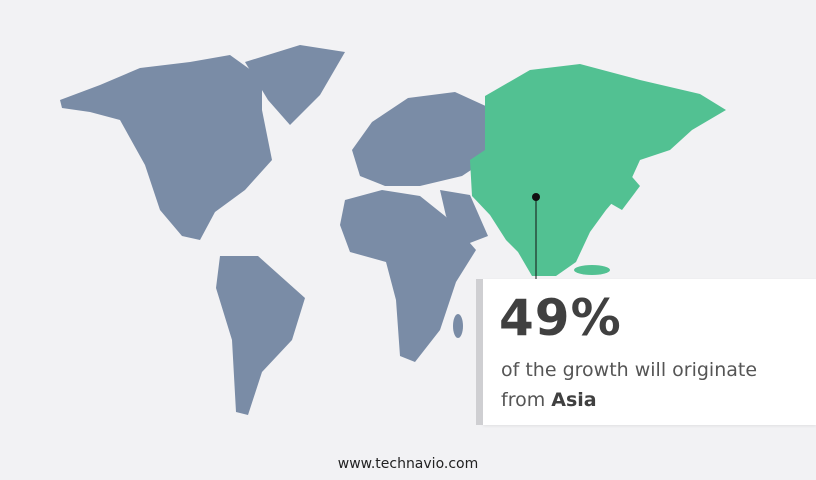 The image size is (816, 480). Describe the element at coordinates (560, 318) in the screenshot. I see `stat-value: 49%` at that location.